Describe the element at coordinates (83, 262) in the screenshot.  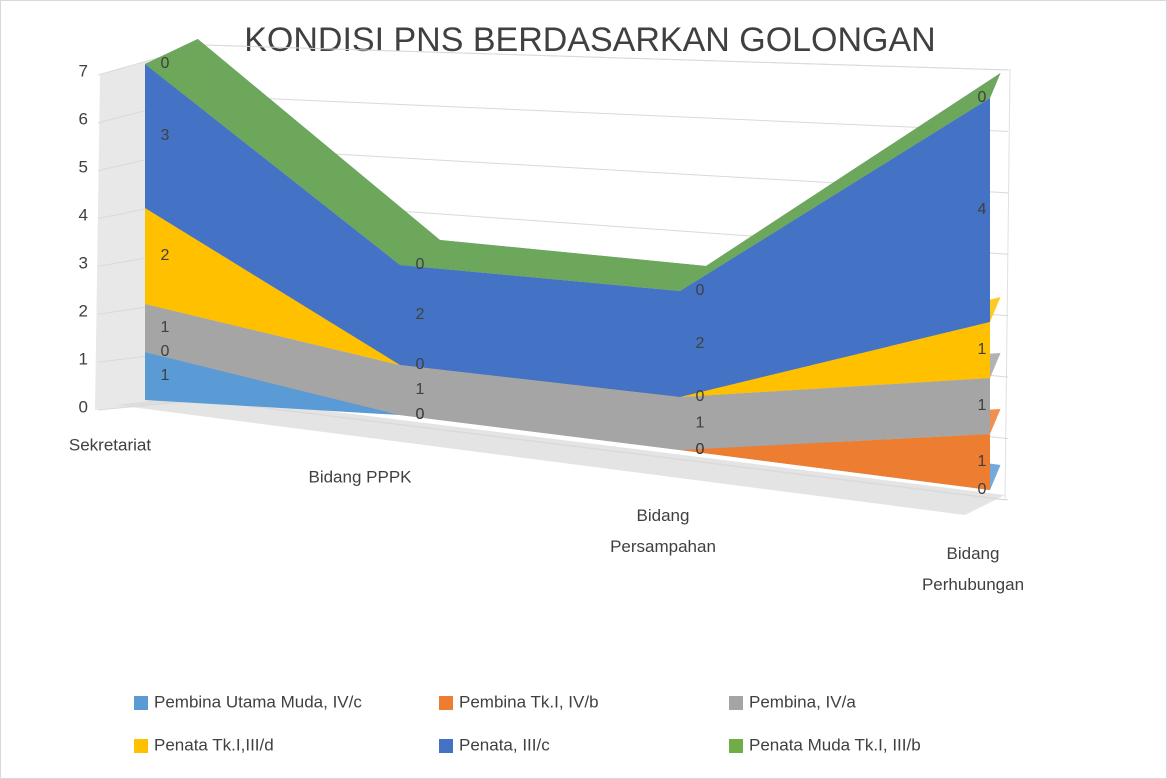
I see `y-tick-label: 3` at that location.